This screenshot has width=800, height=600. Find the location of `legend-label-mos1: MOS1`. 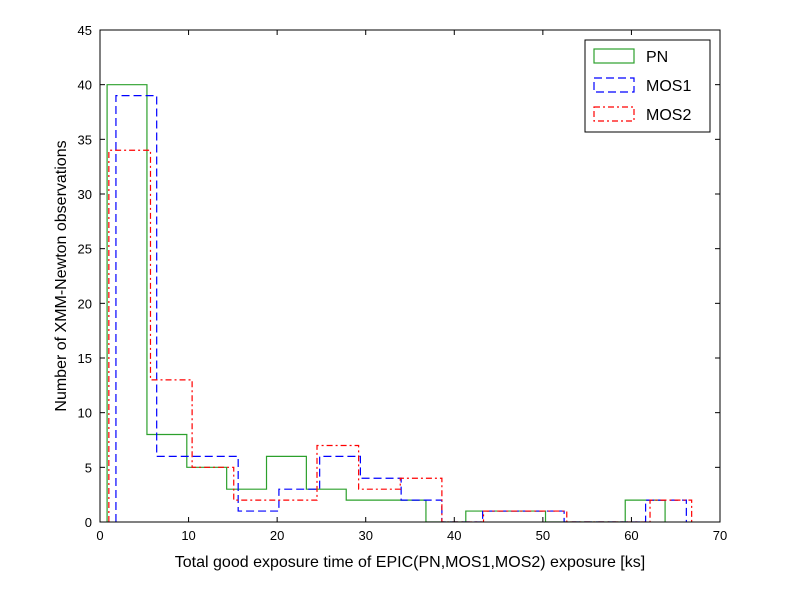

legend-label-mos1: MOS1 is located at coordinates (668, 86).